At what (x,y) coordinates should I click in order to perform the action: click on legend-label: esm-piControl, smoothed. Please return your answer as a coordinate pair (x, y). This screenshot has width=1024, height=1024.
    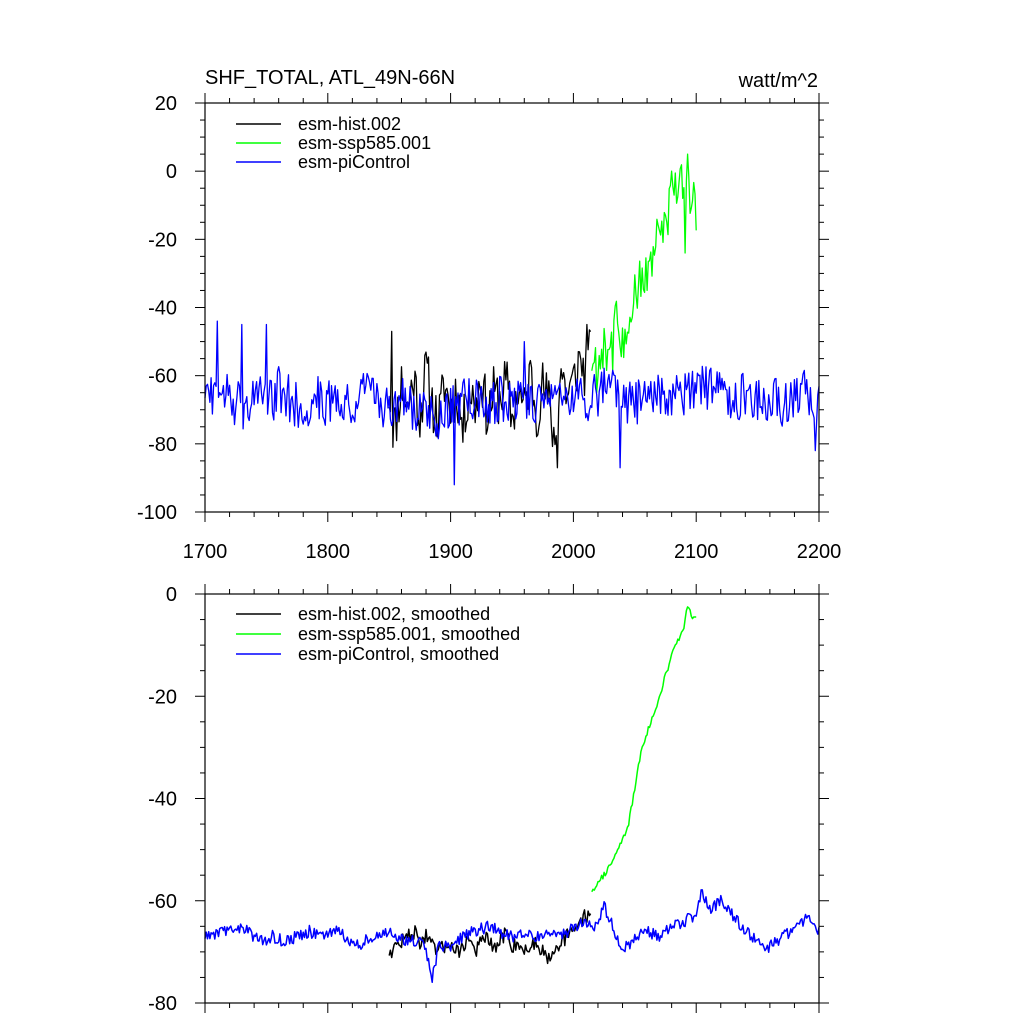
    Looking at the image, I should click on (398, 654).